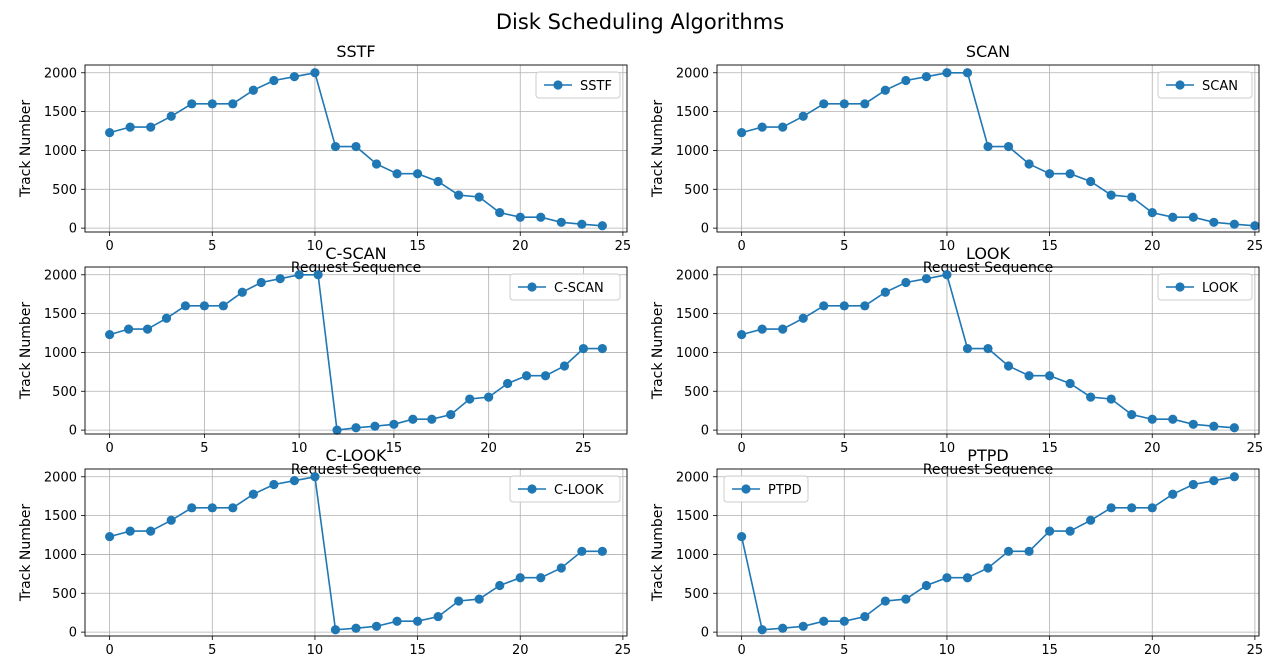 This screenshot has width=1280, height=660. Describe the element at coordinates (746, 489) in the screenshot. I see `legend-marker` at that location.